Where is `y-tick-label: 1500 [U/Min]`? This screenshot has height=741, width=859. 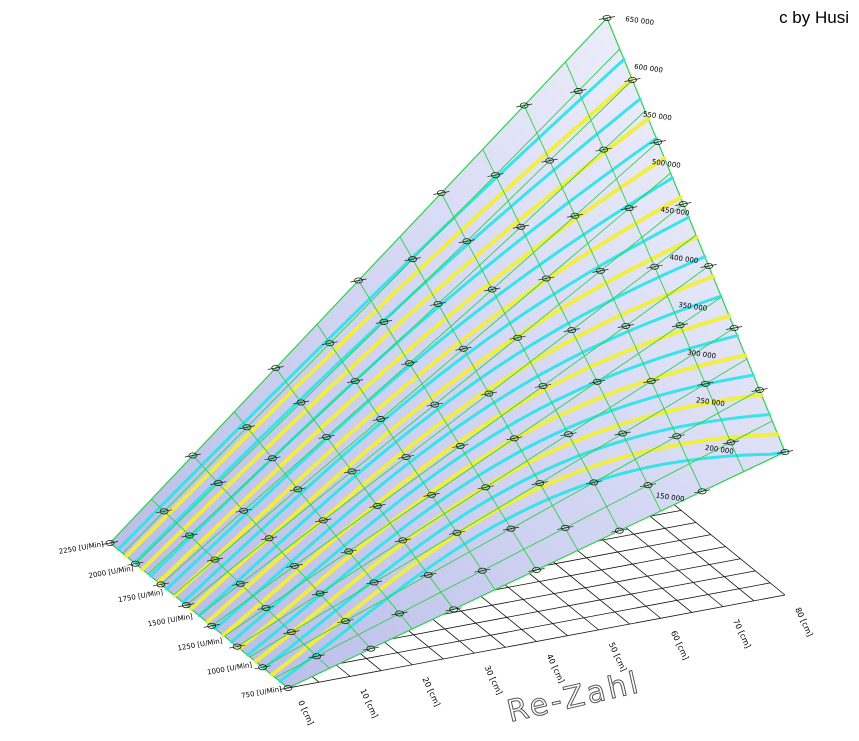 y-tick-label: 1500 [U/Min] is located at coordinates (170, 621).